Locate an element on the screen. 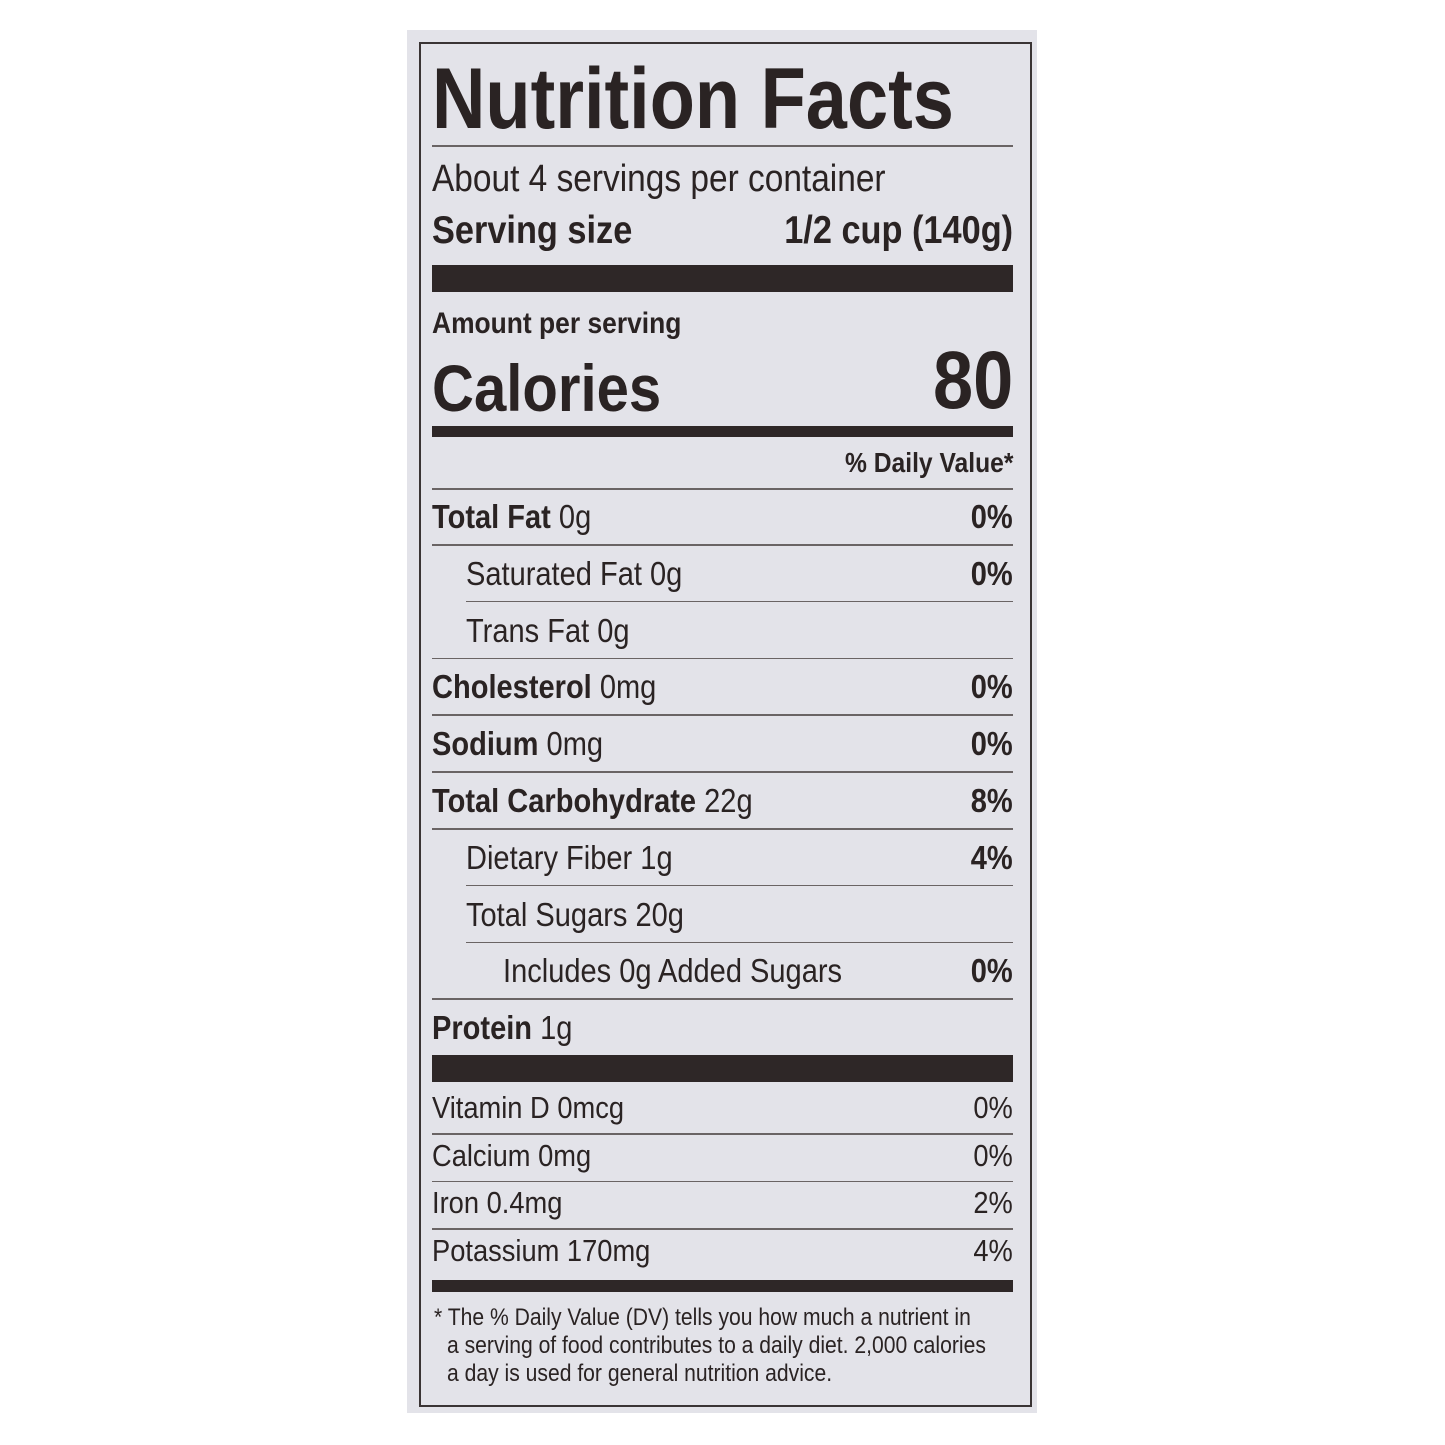  nutrient-name: Includes 0g Added Sugars is located at coordinates (673, 971).